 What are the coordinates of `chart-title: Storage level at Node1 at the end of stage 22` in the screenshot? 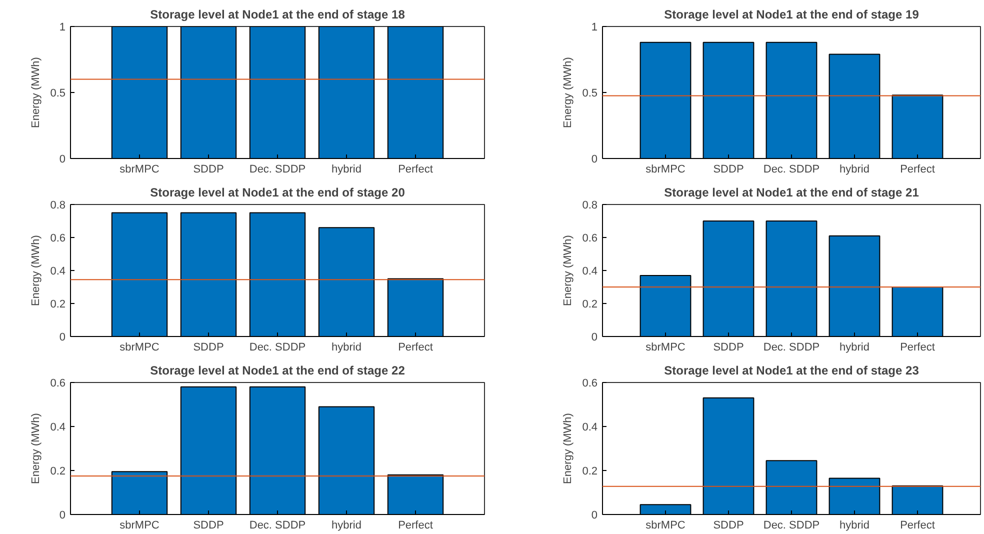 It's located at (278, 371).